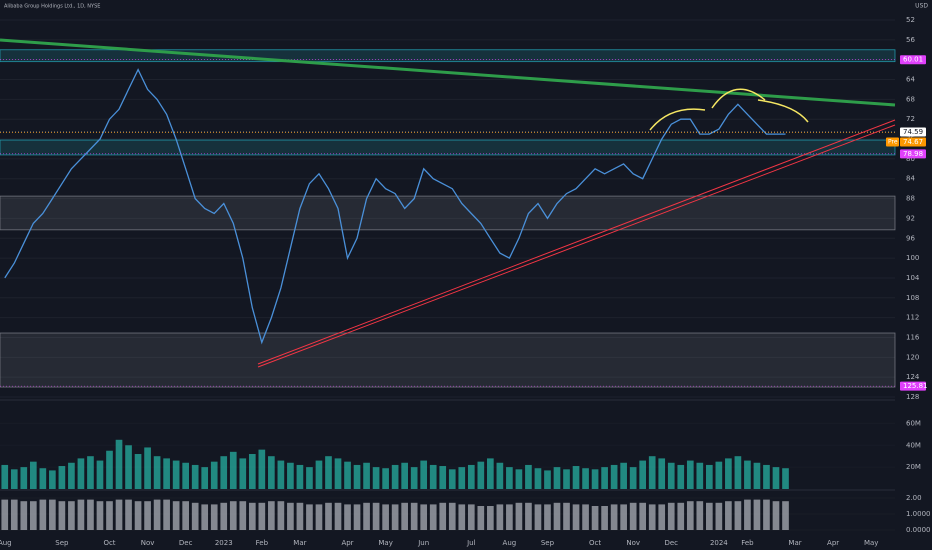 The image size is (932, 550). Describe the element at coordinates (910, 238) in the screenshot. I see `y-tick-label: 96` at that location.